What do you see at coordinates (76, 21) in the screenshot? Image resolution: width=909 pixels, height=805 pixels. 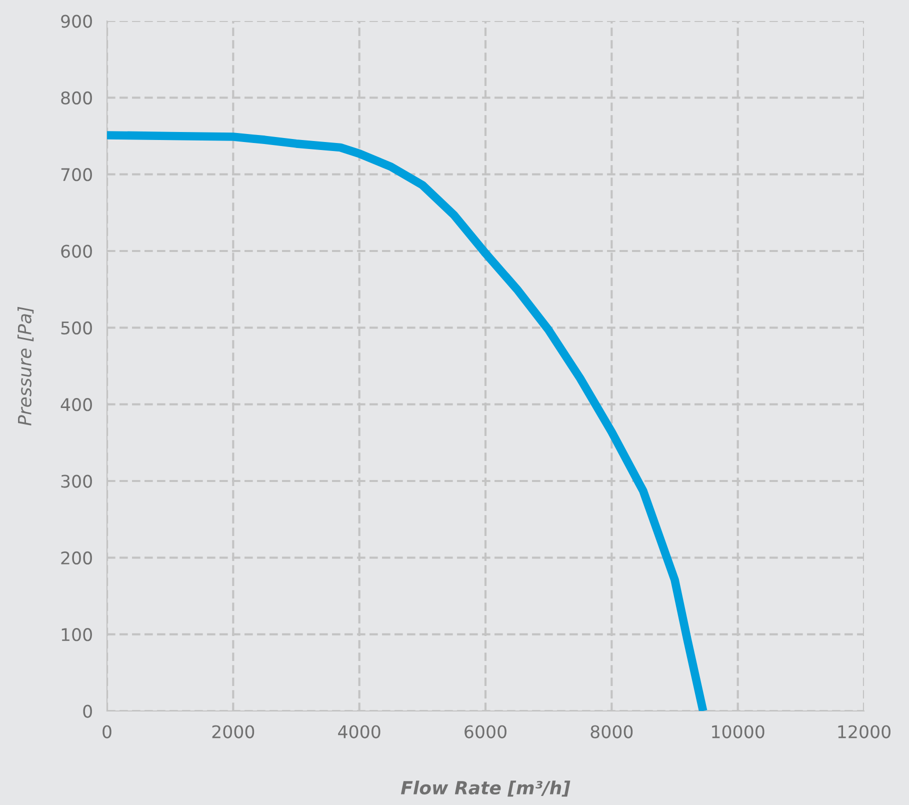 I see `y-tick-label: 900` at bounding box center [76, 21].